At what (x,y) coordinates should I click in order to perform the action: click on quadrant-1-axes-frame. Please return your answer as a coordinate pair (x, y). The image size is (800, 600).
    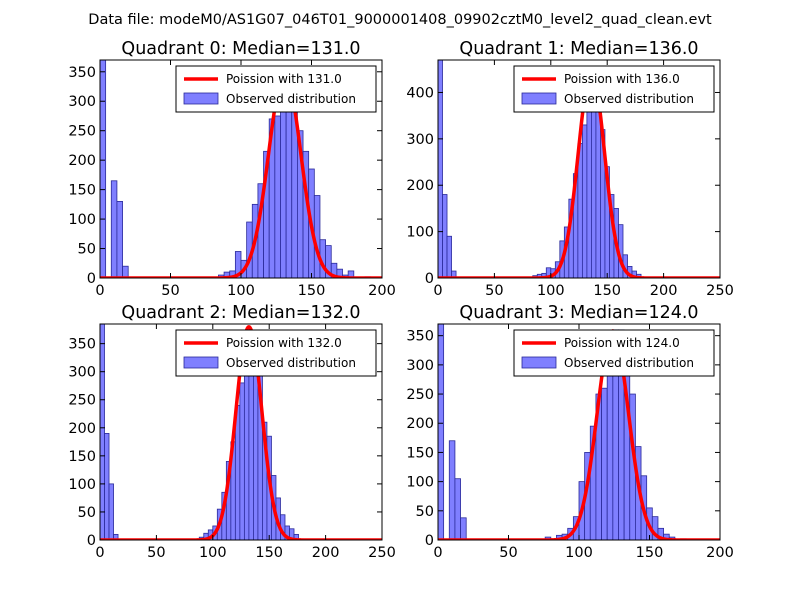
    Looking at the image, I should click on (579, 169).